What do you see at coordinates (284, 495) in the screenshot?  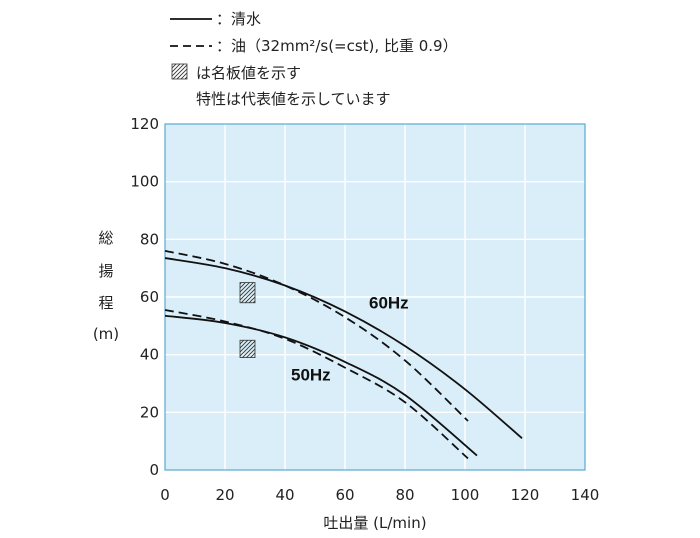 I see `x-tick-label: 40` at bounding box center [284, 495].